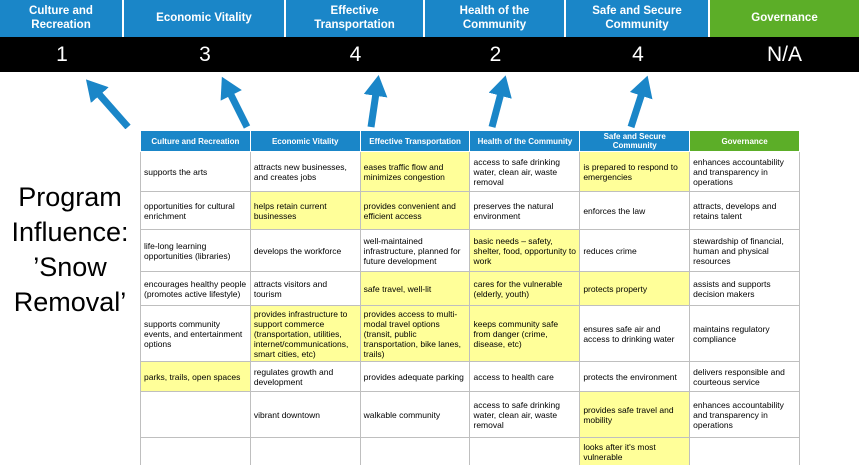 This screenshot has height=465, width=859. Describe the element at coordinates (305, 415) in the screenshot. I see `matrix-cell: vibrant downtown` at that location.